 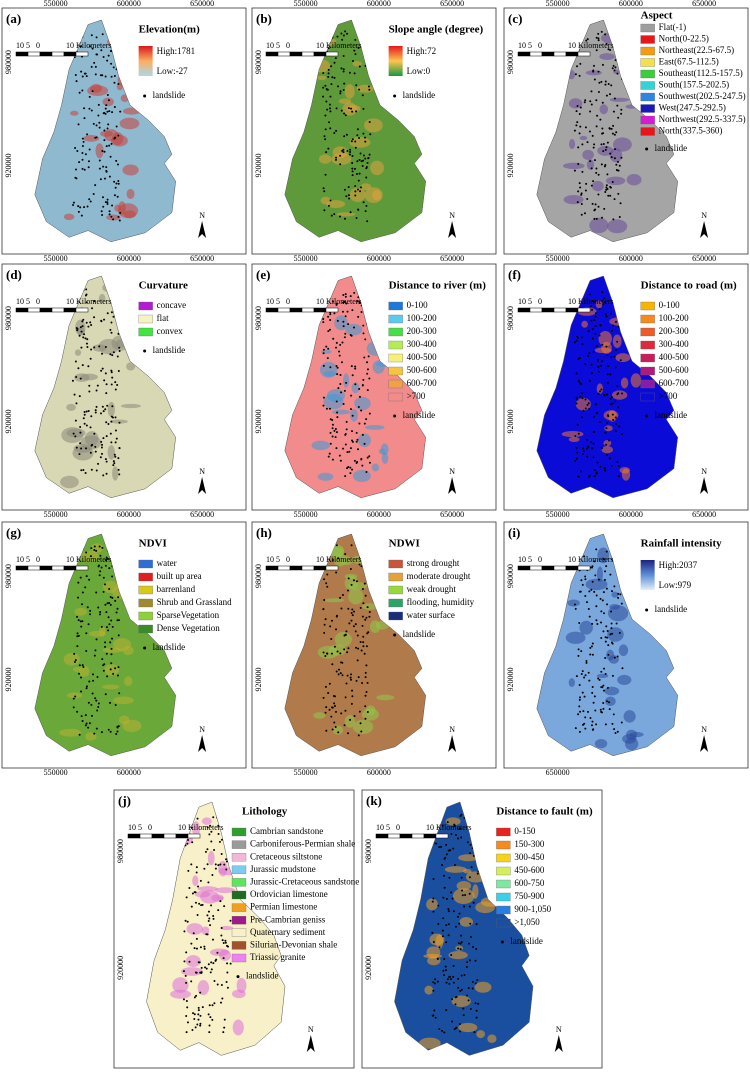 What do you see at coordinates (647, 416) in the screenshot?
I see `legend-point` at bounding box center [647, 416].